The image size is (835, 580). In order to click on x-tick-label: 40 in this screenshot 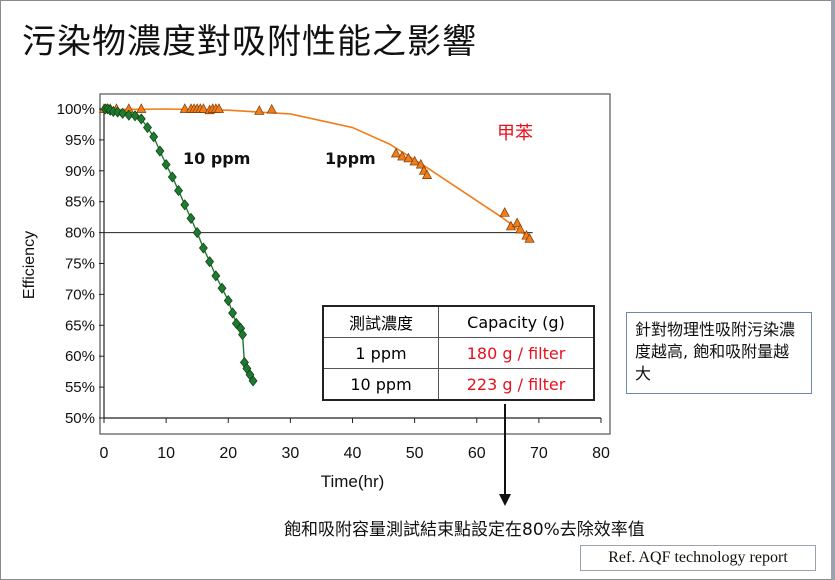, I will do `click(353, 453)`.